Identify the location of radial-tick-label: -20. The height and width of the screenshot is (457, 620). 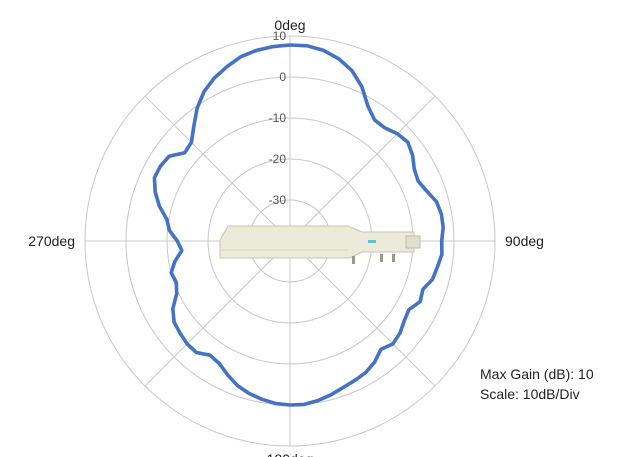
(278, 159).